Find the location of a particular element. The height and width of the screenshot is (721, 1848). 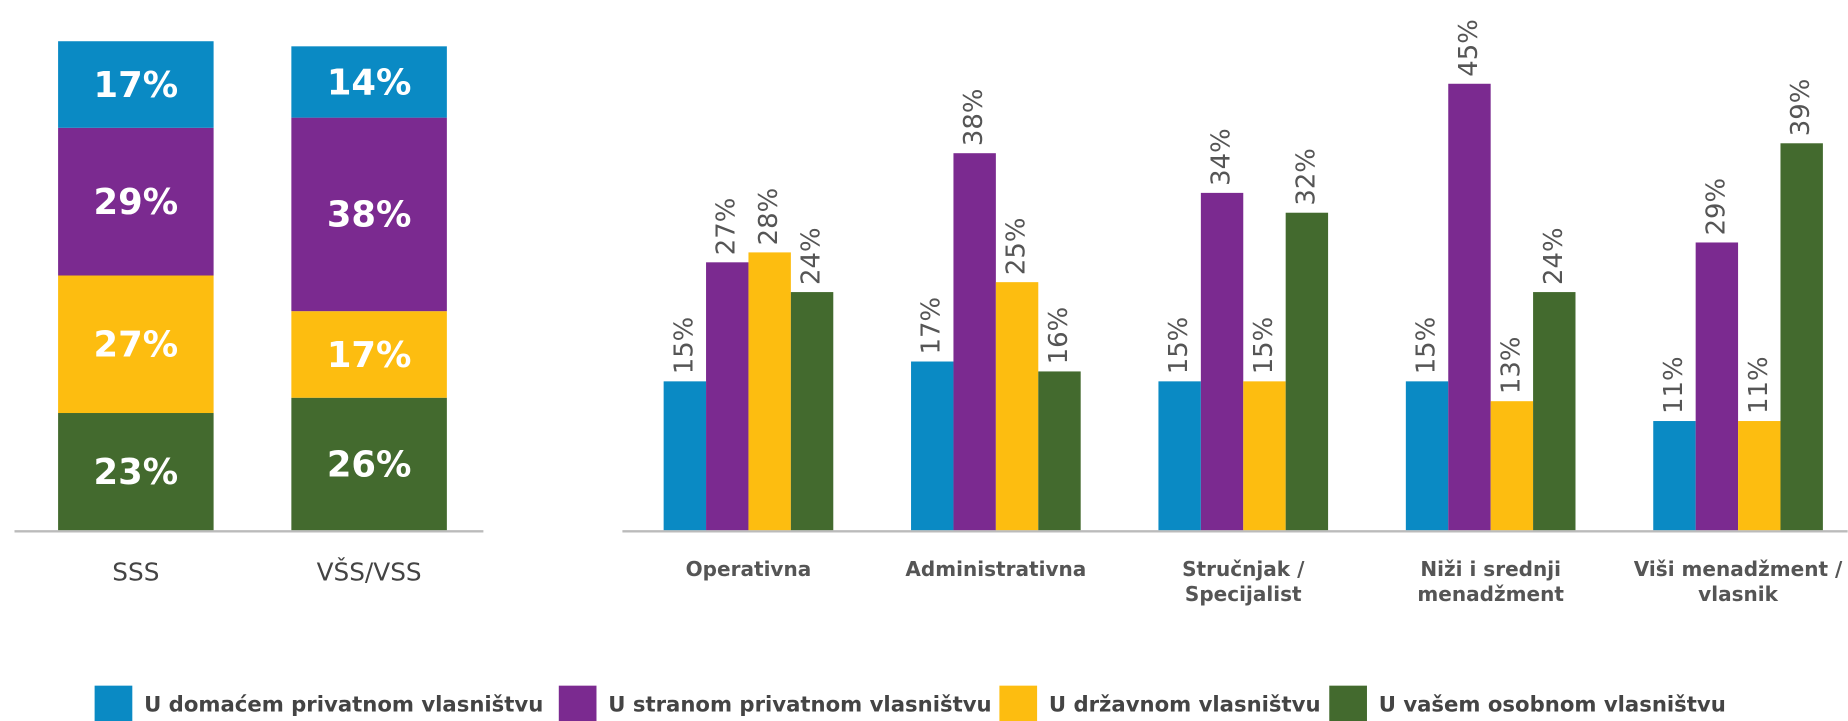

value-label: 32% is located at coordinates (1306, 177).